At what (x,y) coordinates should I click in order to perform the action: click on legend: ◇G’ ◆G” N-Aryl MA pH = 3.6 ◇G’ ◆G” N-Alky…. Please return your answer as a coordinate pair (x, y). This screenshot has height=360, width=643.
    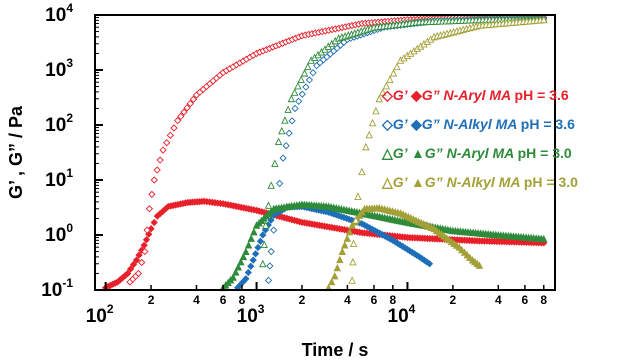
    Looking at the image, I should click on (479, 138).